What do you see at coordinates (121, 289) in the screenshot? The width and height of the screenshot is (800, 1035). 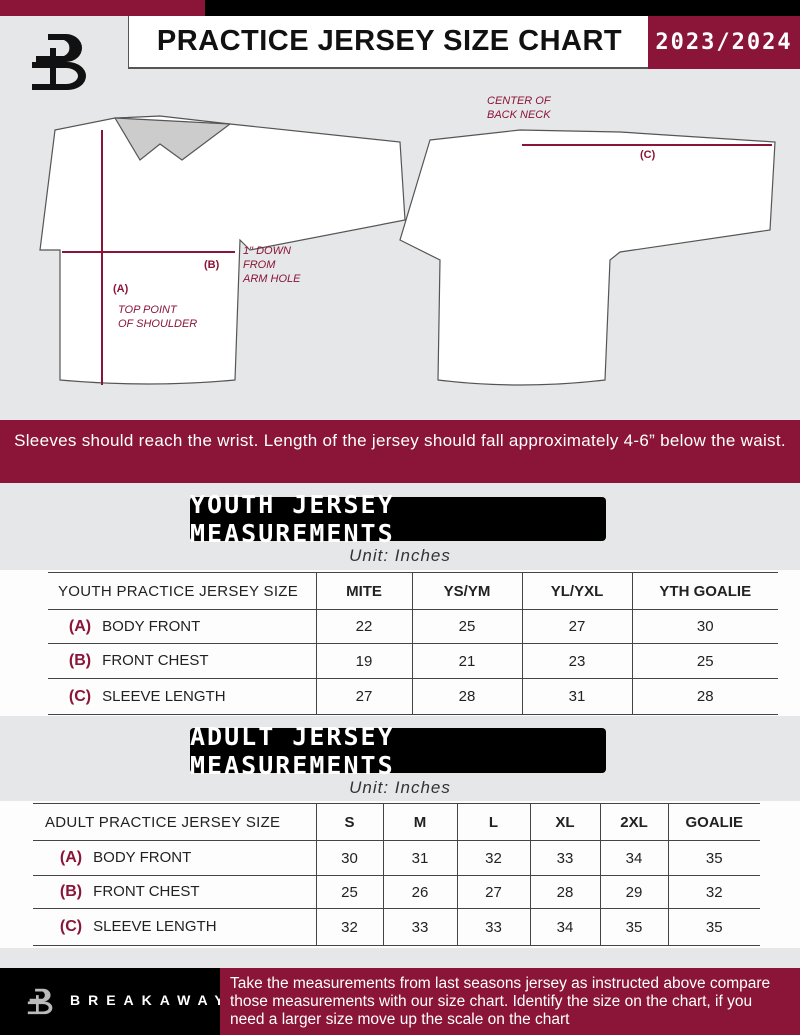 I see `a-marker: (A)` at bounding box center [121, 289].